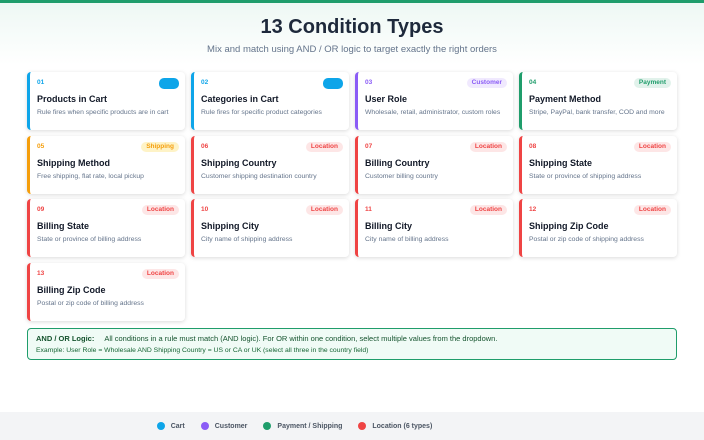  What do you see at coordinates (41, 82) in the screenshot?
I see `card-number: 01` at bounding box center [41, 82].